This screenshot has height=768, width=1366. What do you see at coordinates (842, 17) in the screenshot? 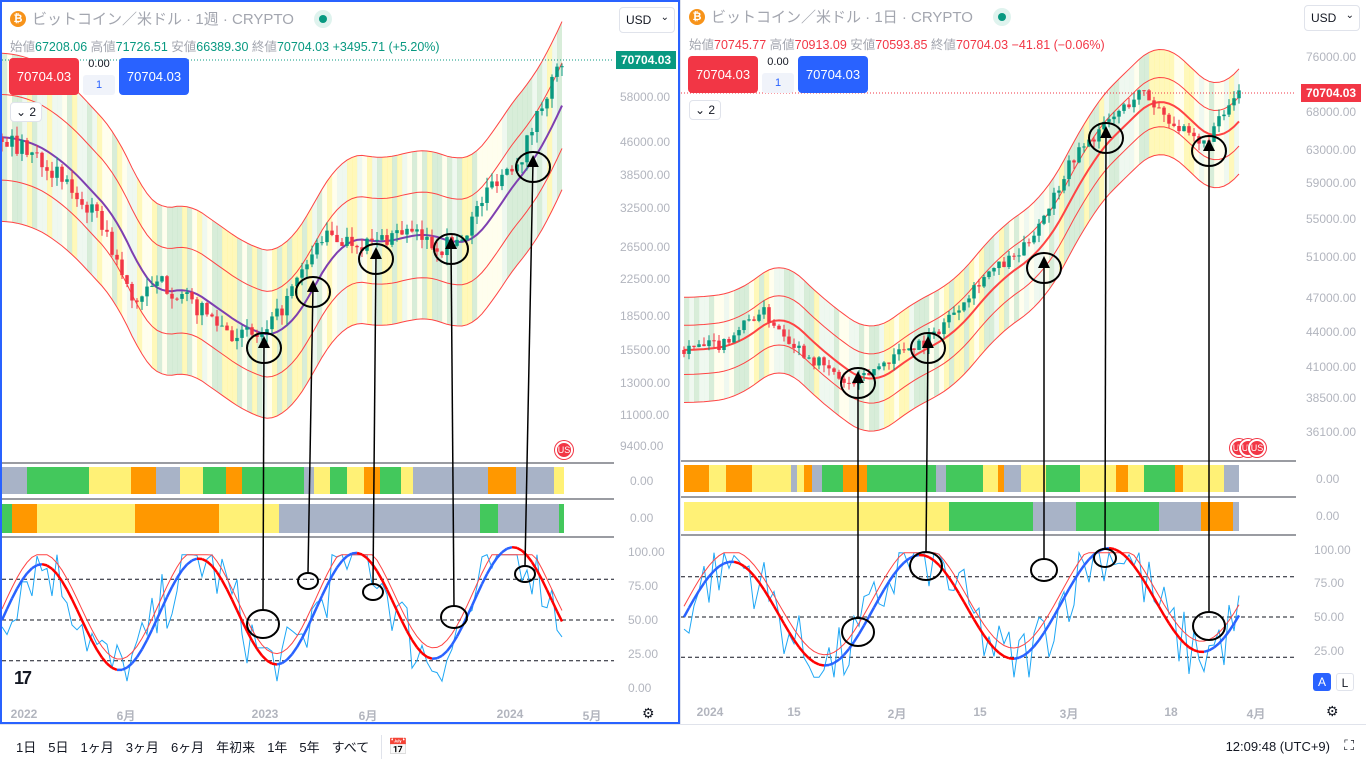
I see `symbol-label: ビットコイン／米ドル · 1日 · CRYPTO` at bounding box center [842, 17].